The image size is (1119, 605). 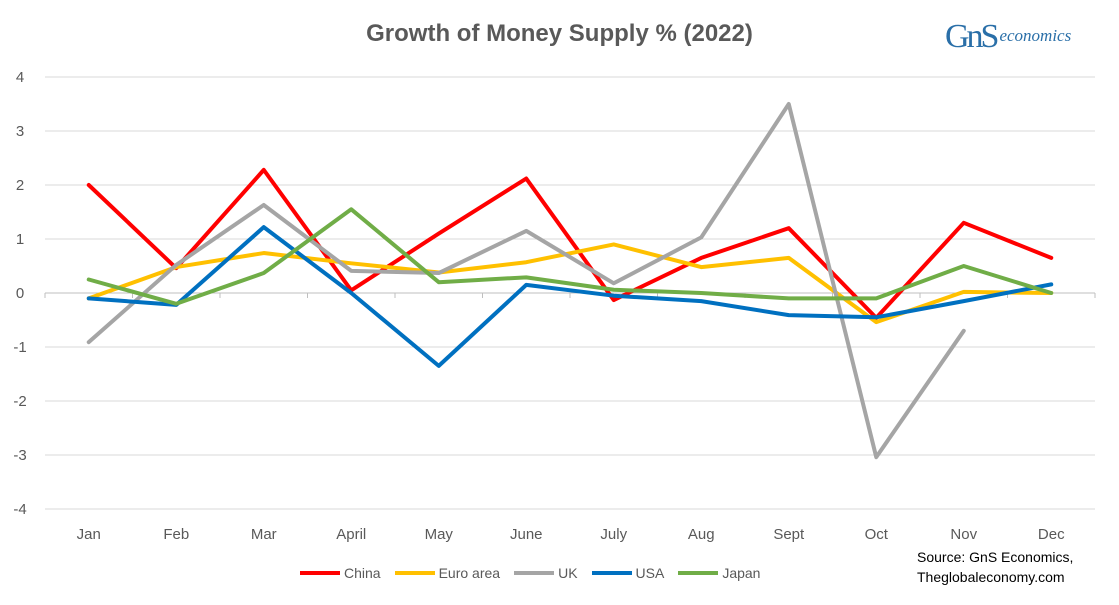 I want to click on legend-item: China, so click(x=340, y=573).